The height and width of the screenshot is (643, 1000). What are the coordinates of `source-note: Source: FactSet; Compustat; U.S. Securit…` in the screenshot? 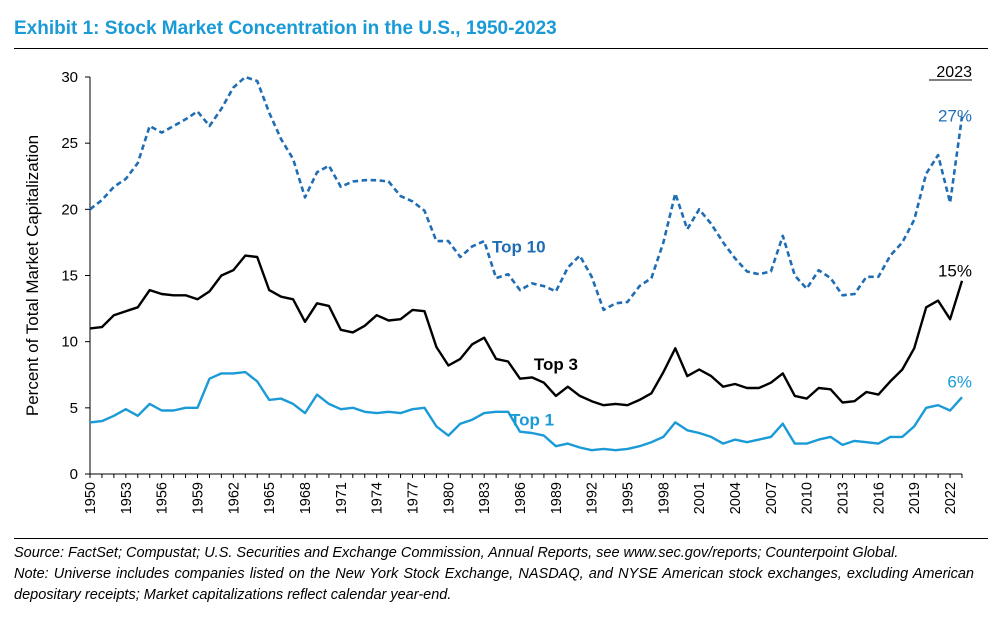 It's located at (456, 553).